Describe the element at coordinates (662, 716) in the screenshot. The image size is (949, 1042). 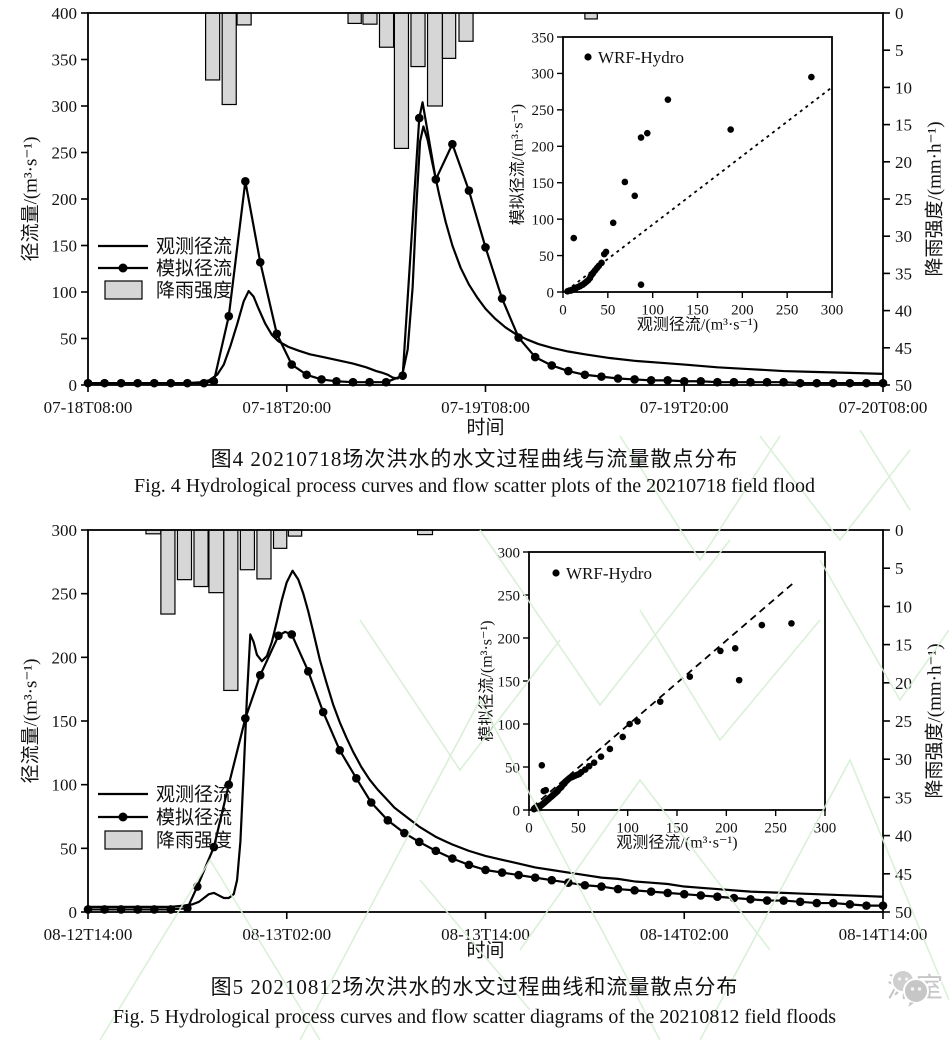
I see `fig5-scatter-points` at that location.